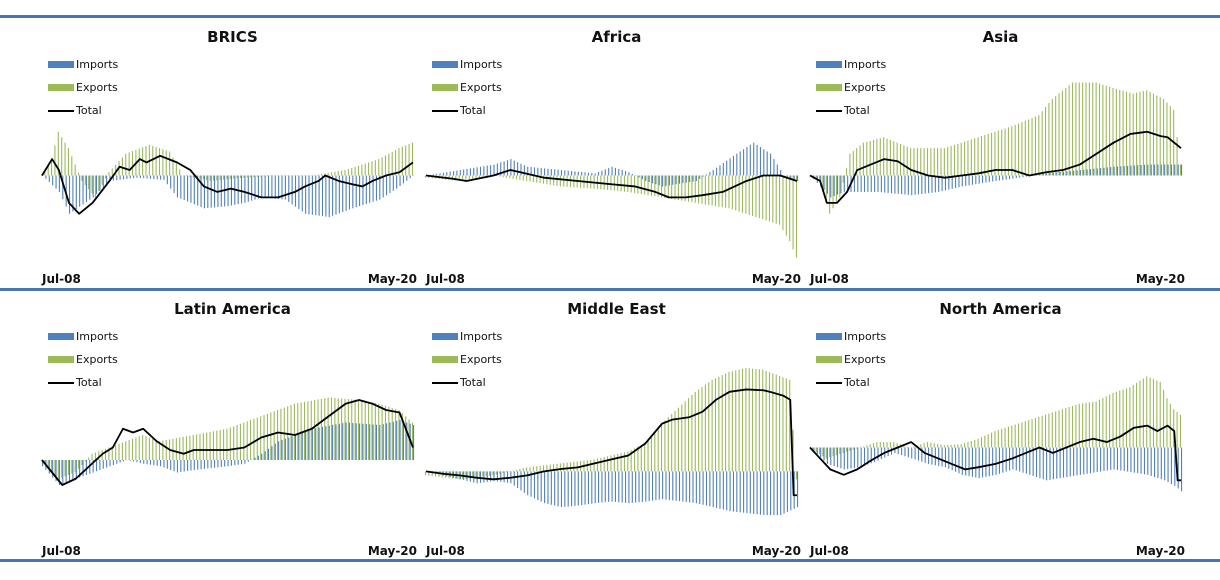 Image resolution: width=1220 pixels, height=580 pixels. I want to click on imports-series-africa, so click(612, 164).